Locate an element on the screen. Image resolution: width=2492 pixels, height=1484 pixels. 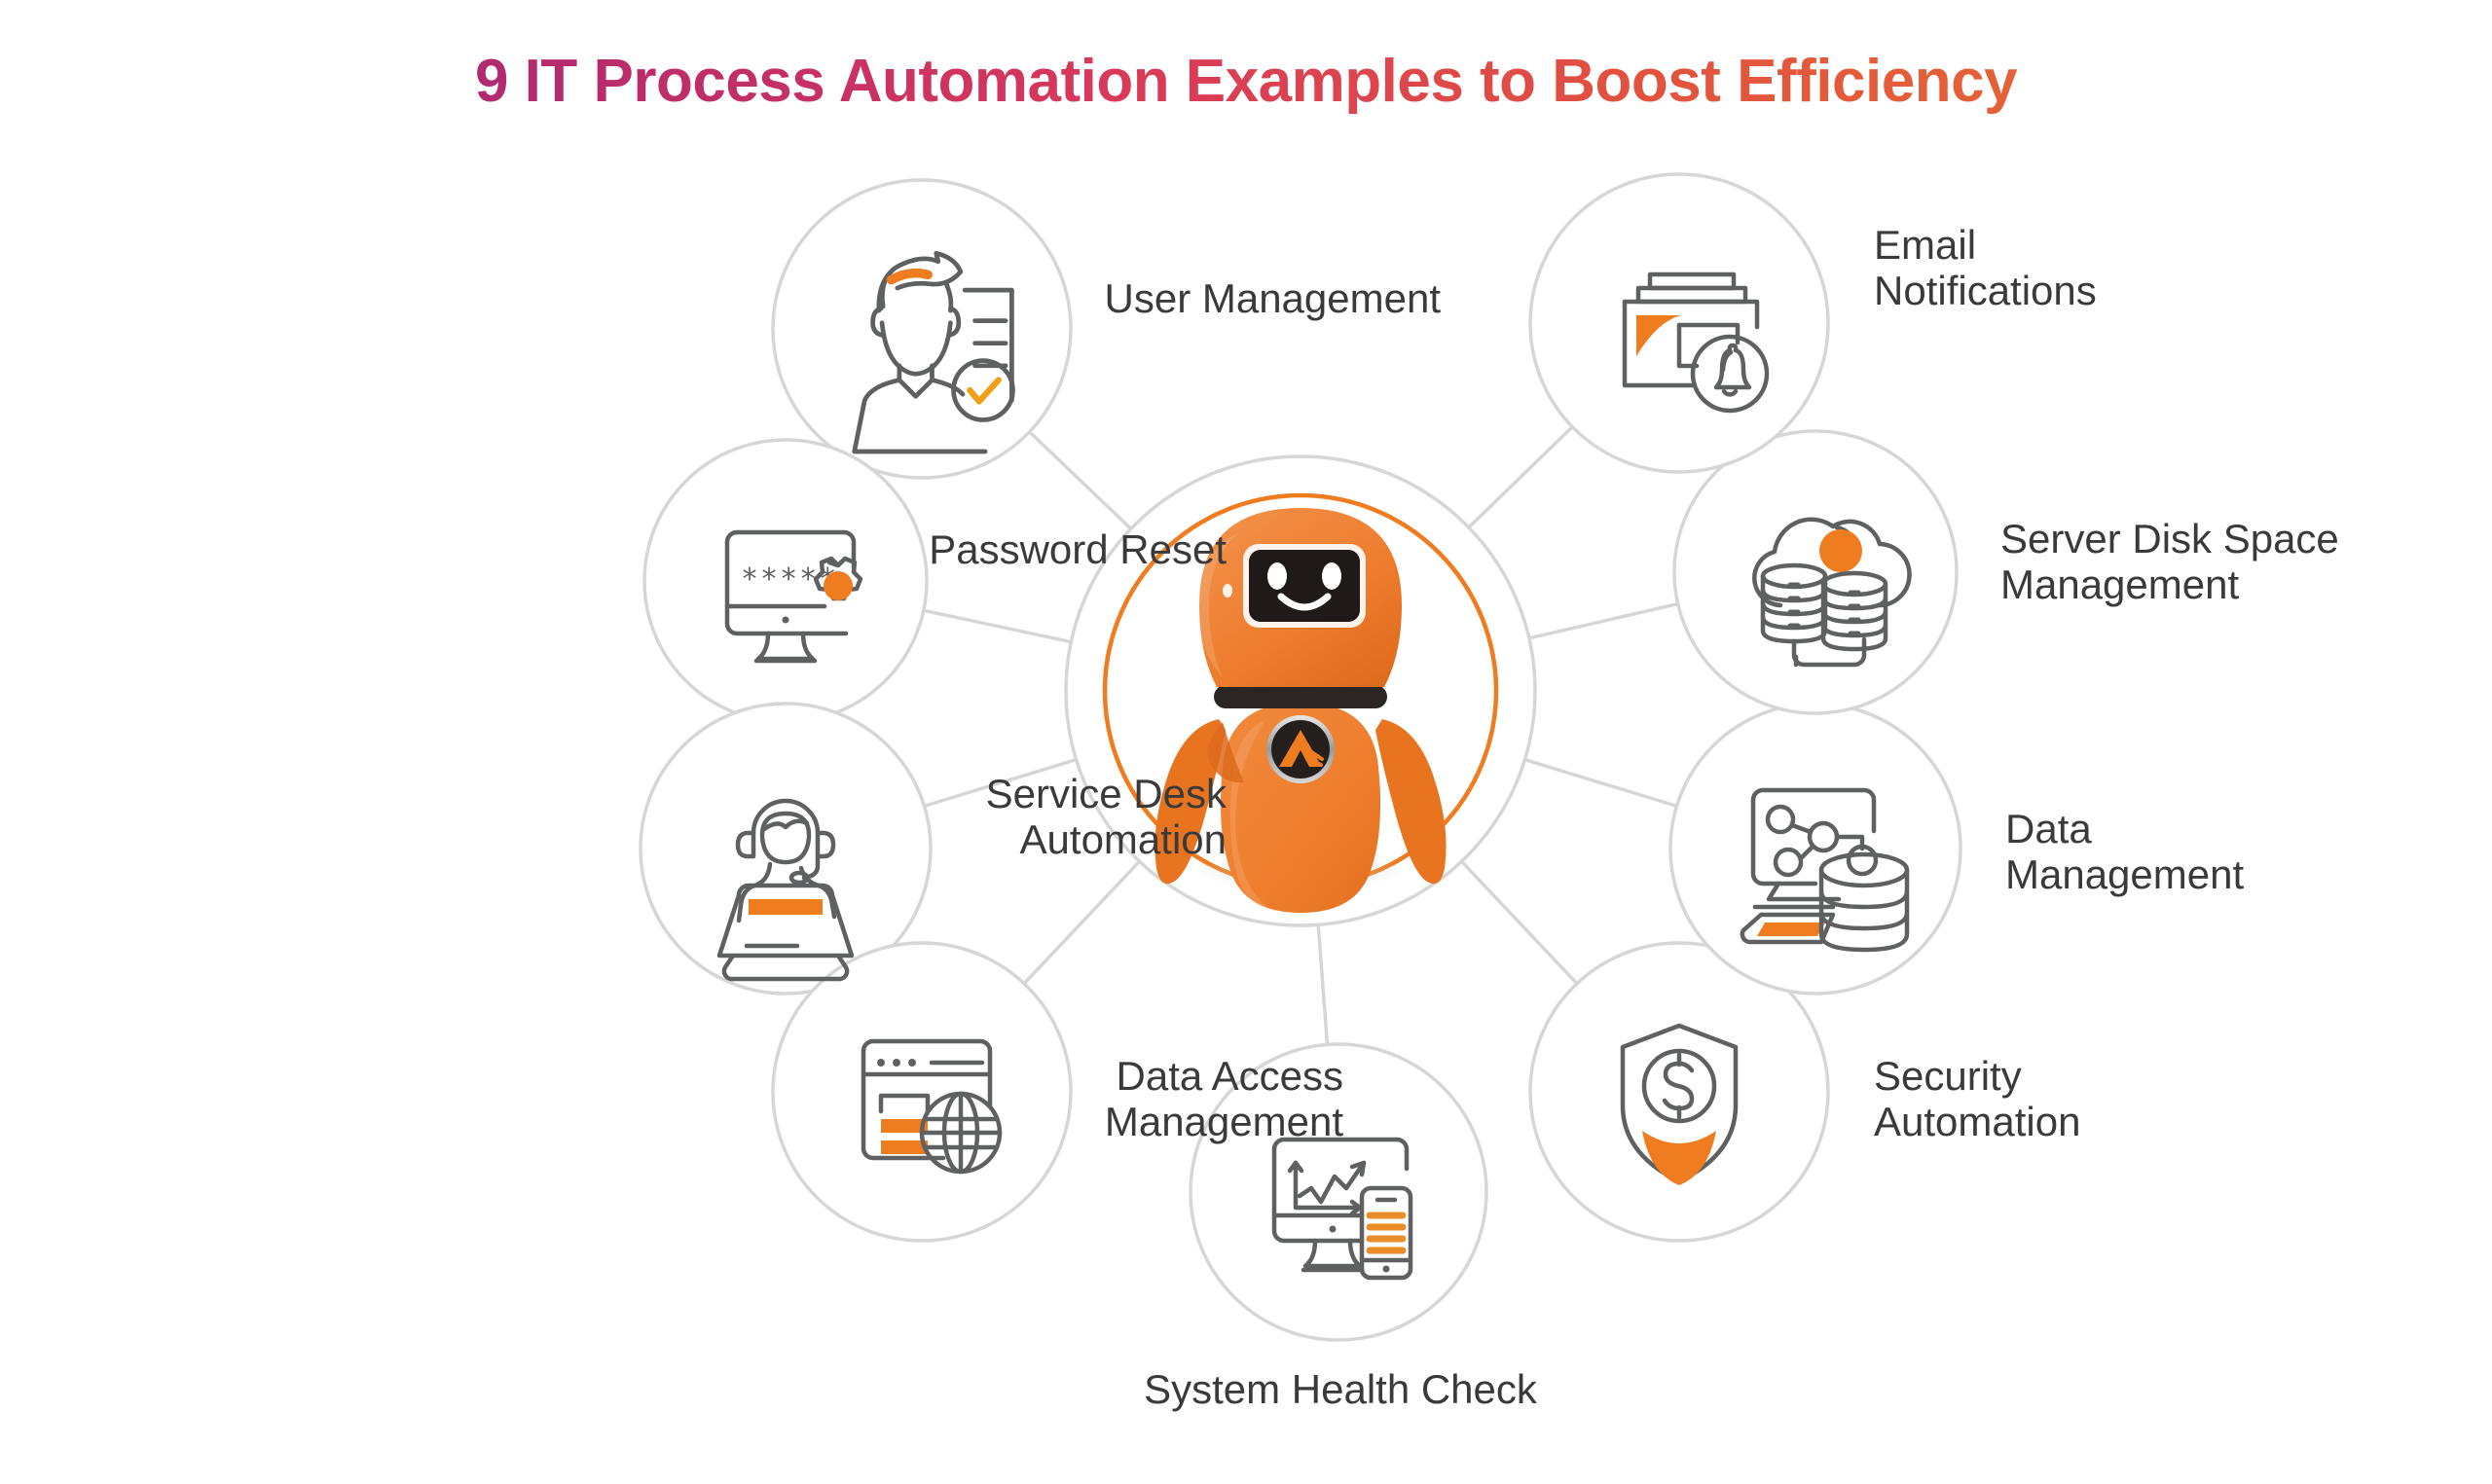
connector-user-management is located at coordinates (1080, 480).